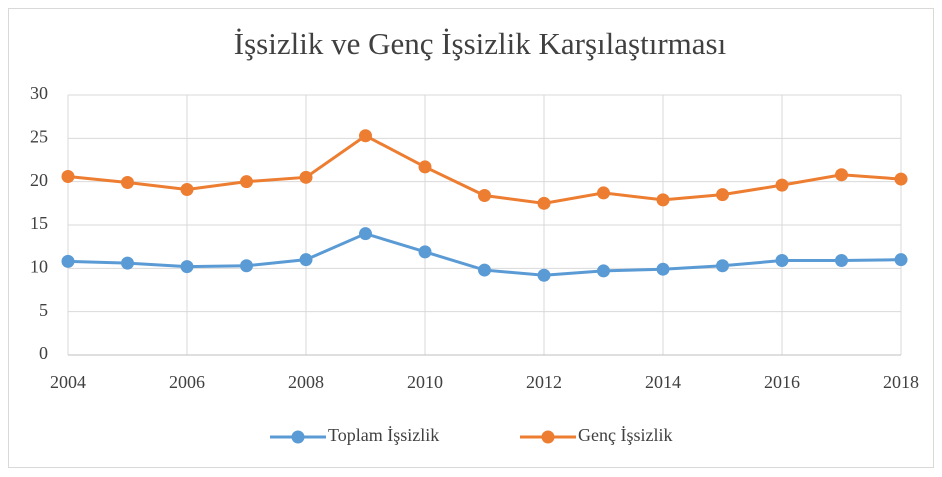 This screenshot has width=942, height=477. What do you see at coordinates (625, 435) in the screenshot?
I see `legend-label: Genç İşsizlik` at bounding box center [625, 435].